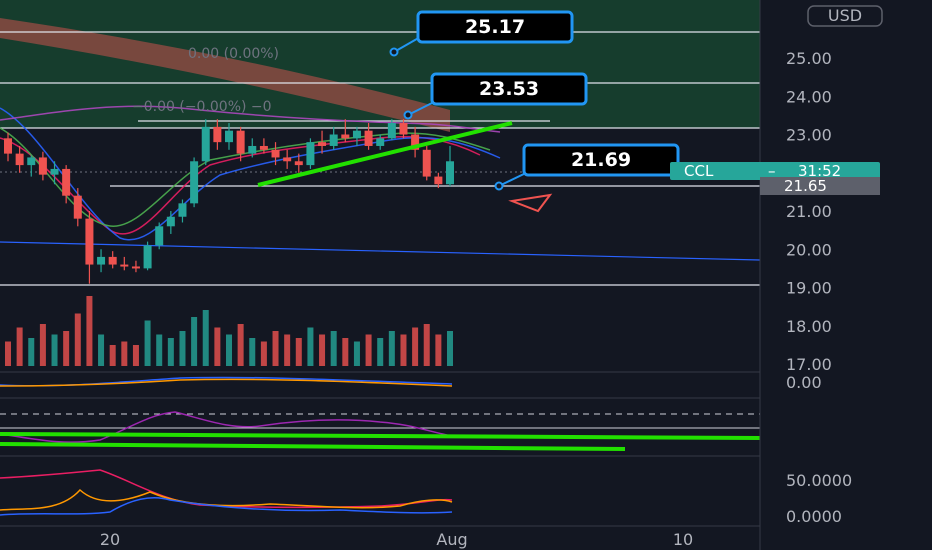 The width and height of the screenshot is (932, 550). What do you see at coordinates (805, 186) in the screenshot?
I see `last-price-label: 21.65` at bounding box center [805, 186].